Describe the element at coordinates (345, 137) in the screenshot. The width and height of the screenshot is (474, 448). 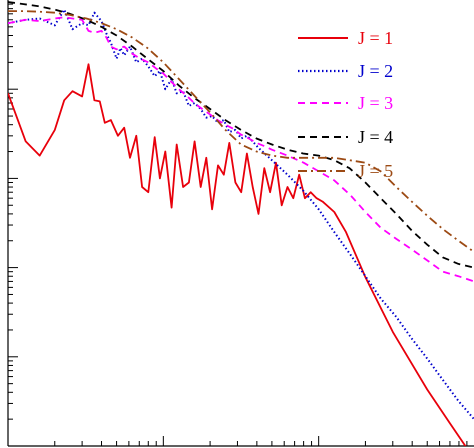
I see `legend-entry-j4: J = 4` at that location.